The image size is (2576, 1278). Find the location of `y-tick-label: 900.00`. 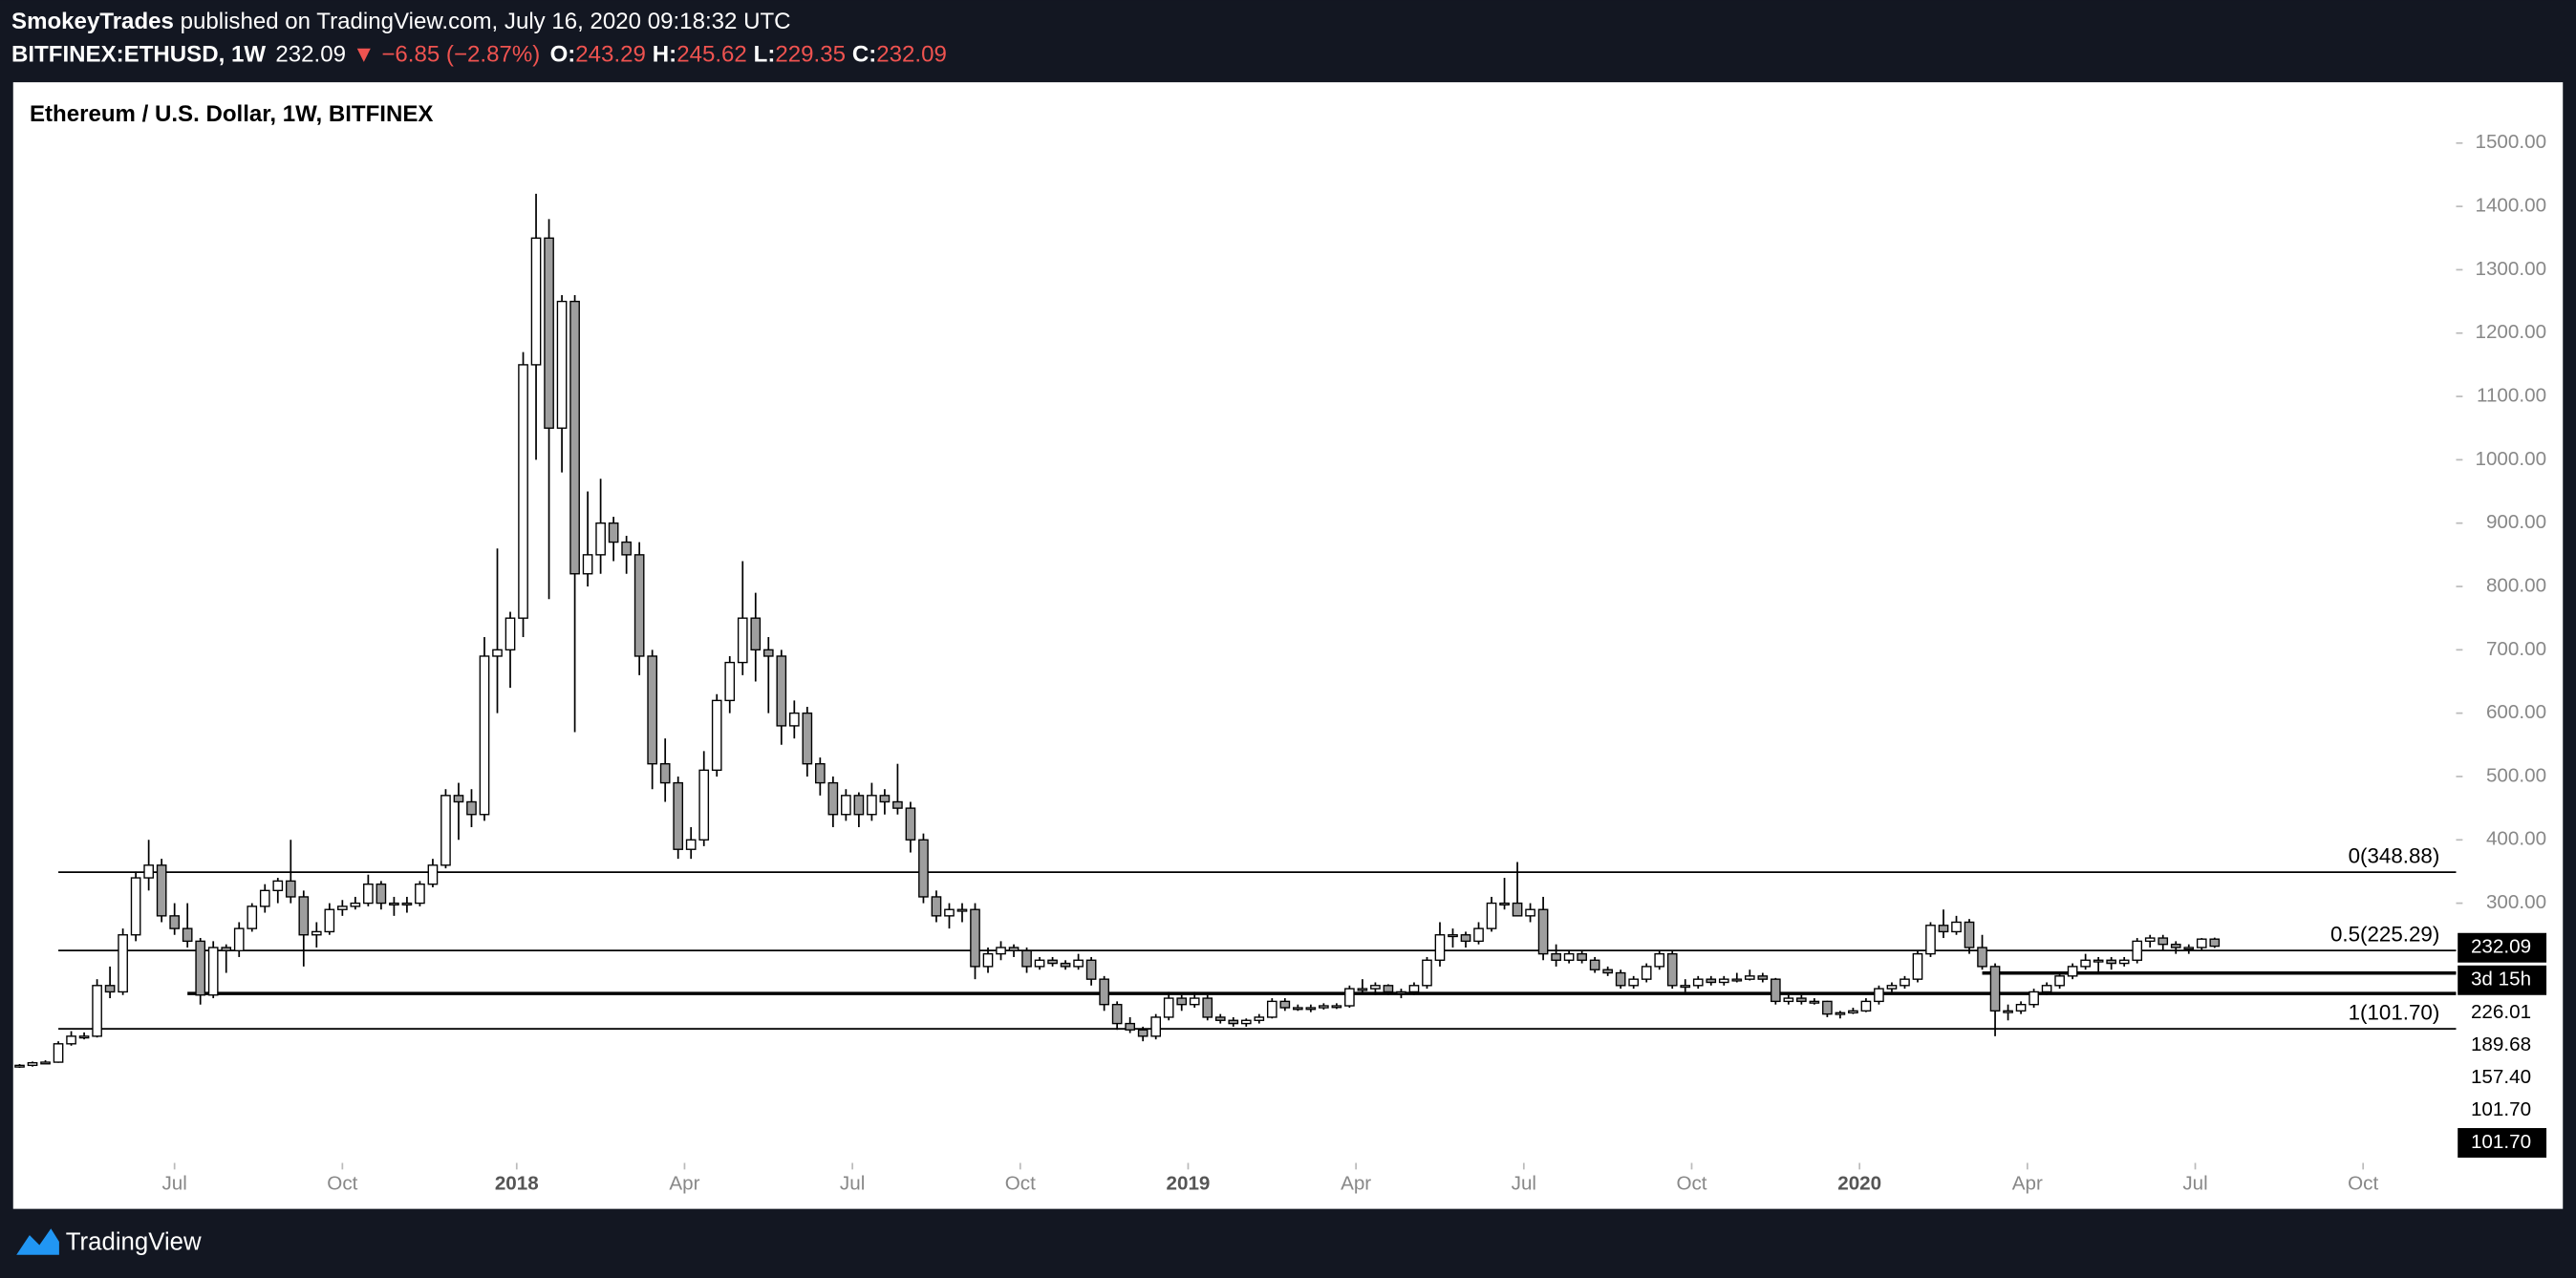

y-tick-label: 900.00 is located at coordinates (2516, 522).